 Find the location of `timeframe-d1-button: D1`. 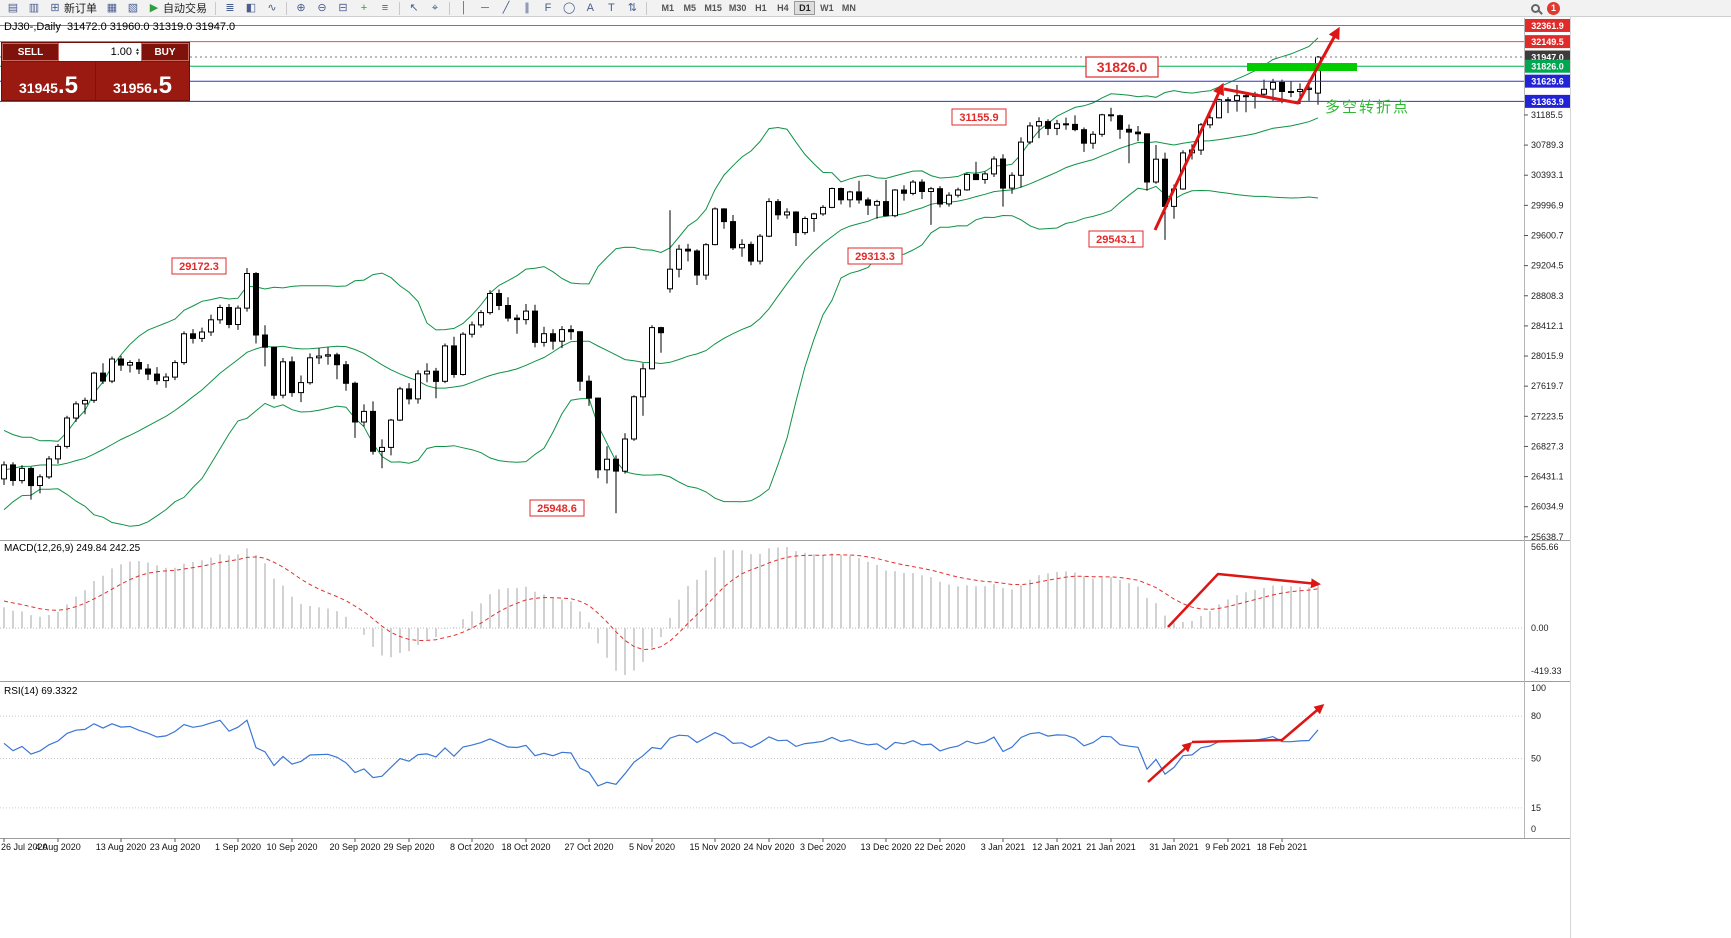

timeframe-d1-button: D1 is located at coordinates (805, 8).